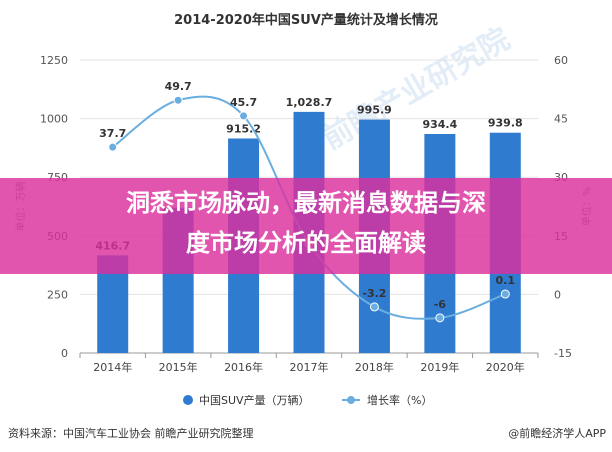 The width and height of the screenshot is (612, 452). I want to click on growth-value-label: 37.7, so click(112, 133).